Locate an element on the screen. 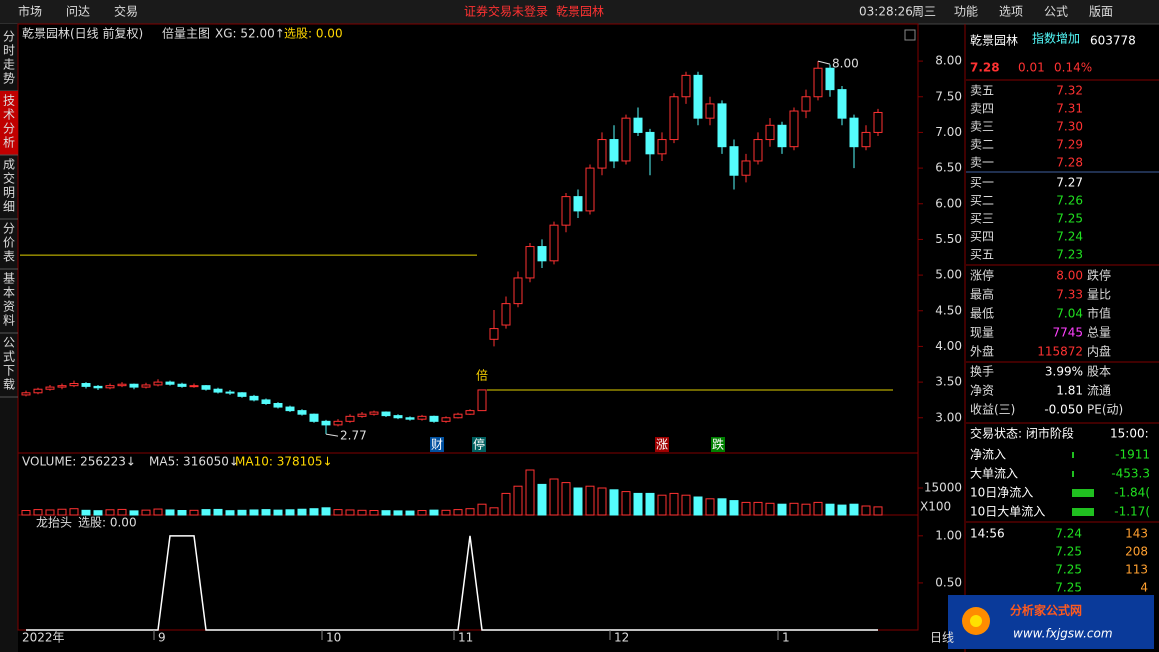 This screenshot has height=652, width=1159. y-tick-label: 7.00 is located at coordinates (948, 132).